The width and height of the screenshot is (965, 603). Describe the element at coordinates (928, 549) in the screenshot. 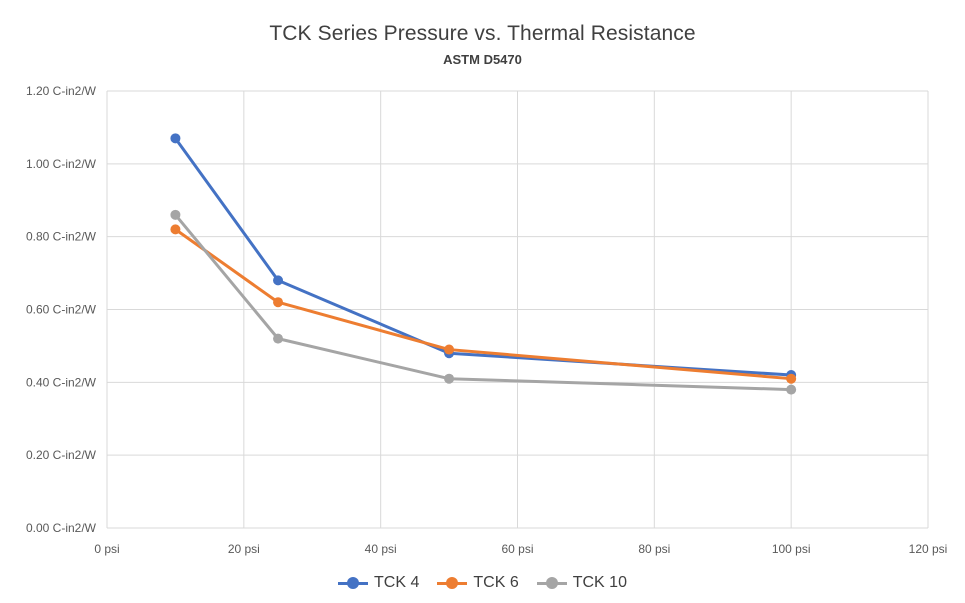

I see `x-tick-label: 120 psi` at that location.